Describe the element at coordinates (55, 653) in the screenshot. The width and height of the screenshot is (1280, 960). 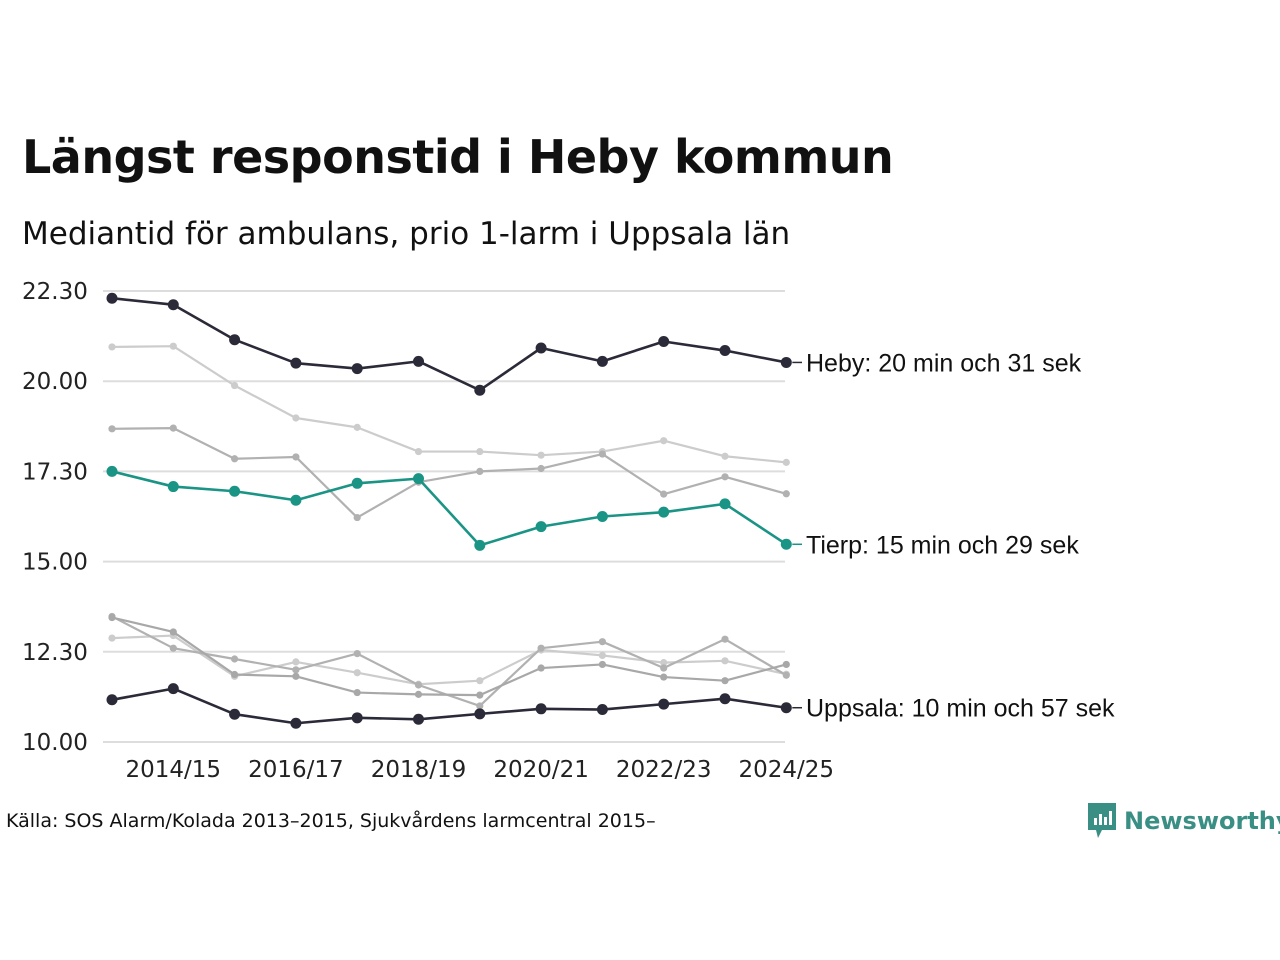
I see `y-tick-label: 12.30` at that location.